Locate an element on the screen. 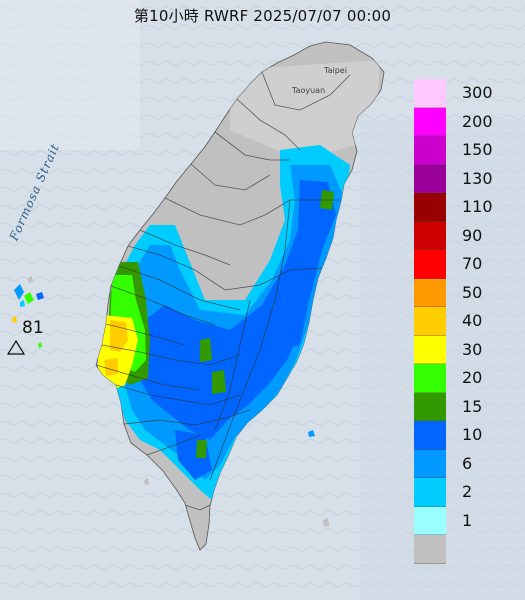  rainfall-legend-scale is located at coordinates (430, 321).